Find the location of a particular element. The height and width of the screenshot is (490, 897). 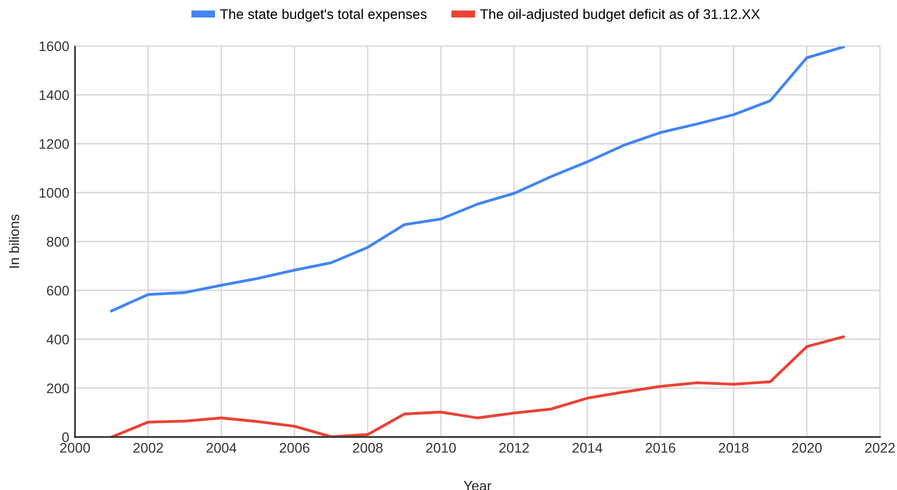

x-tick-label: 2000 is located at coordinates (75, 447).